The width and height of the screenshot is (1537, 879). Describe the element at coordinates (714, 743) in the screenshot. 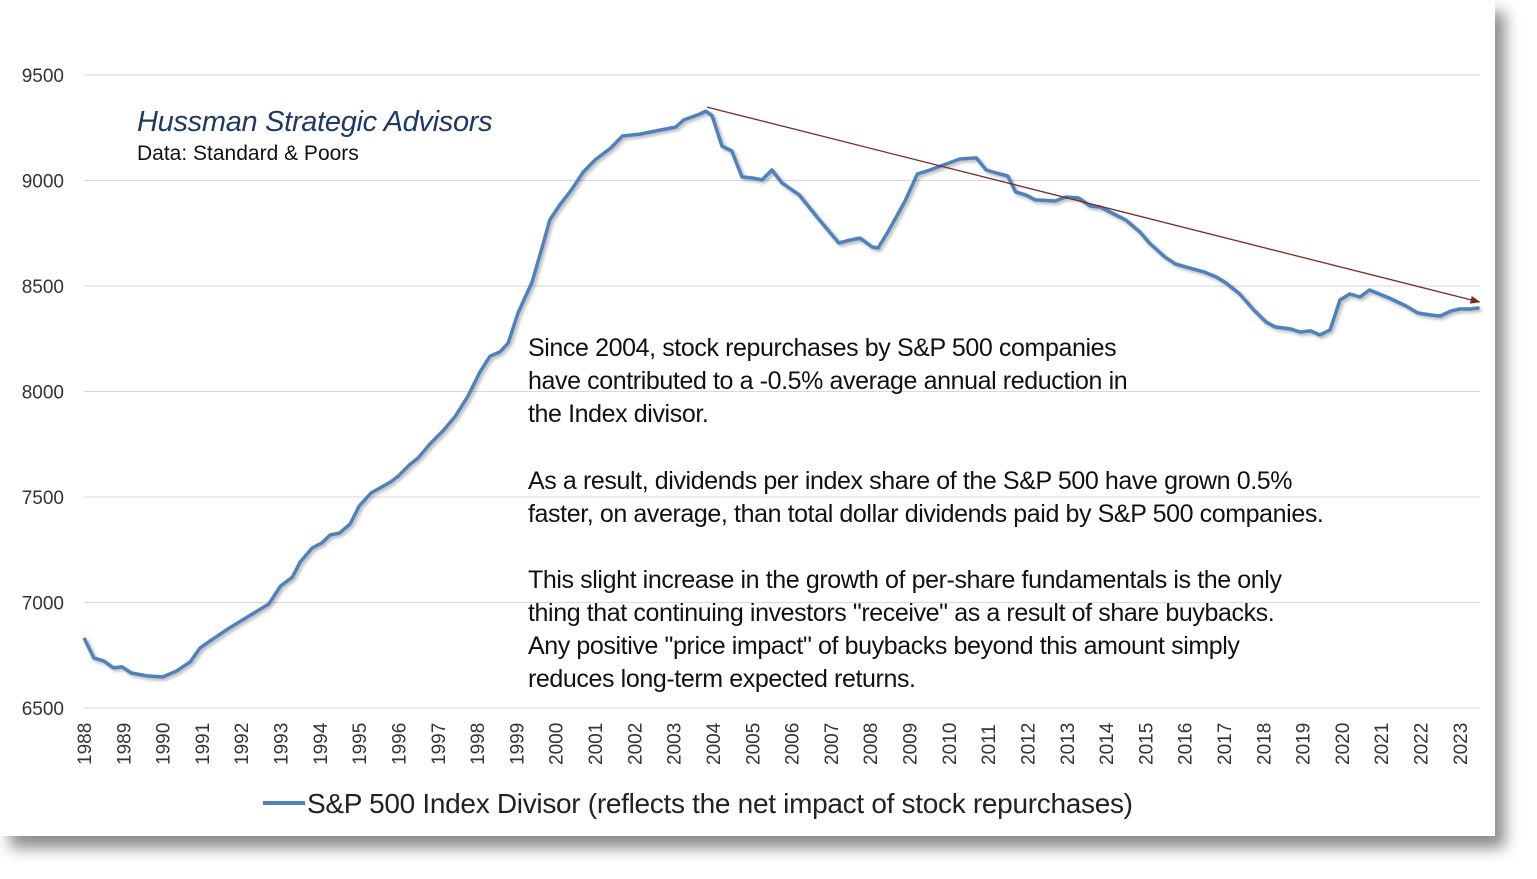

I see `x-tick-label: 2004` at that location.